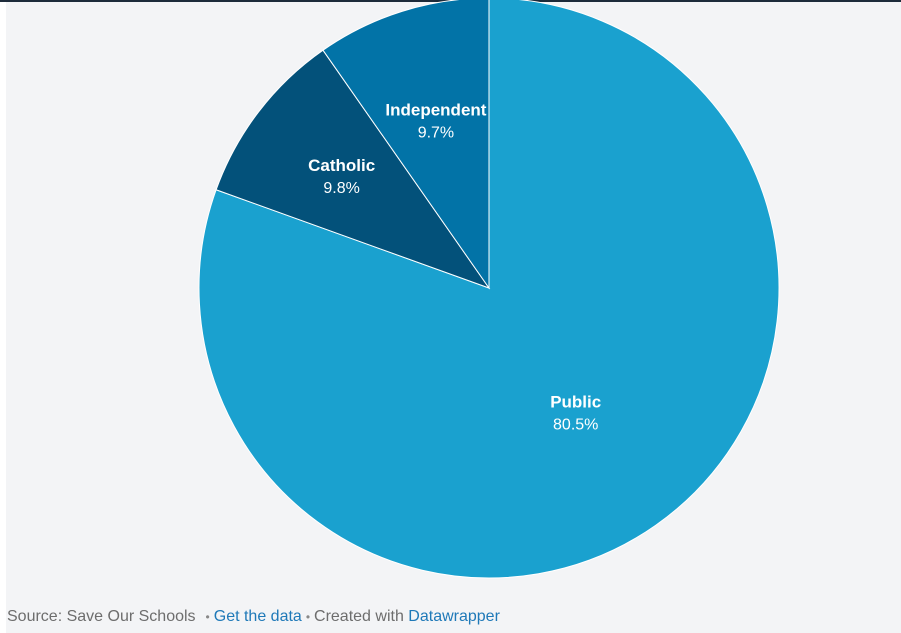  Describe the element at coordinates (436, 132) in the screenshot. I see `slice-value-independent: 9.7%` at that location.